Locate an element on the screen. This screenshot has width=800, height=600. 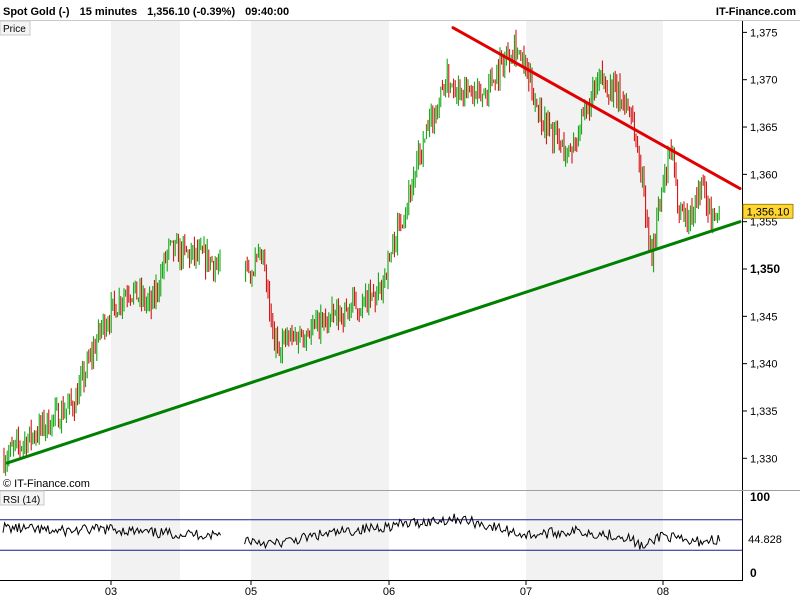
brand-name: IT-Finance.com is located at coordinates (756, 12).